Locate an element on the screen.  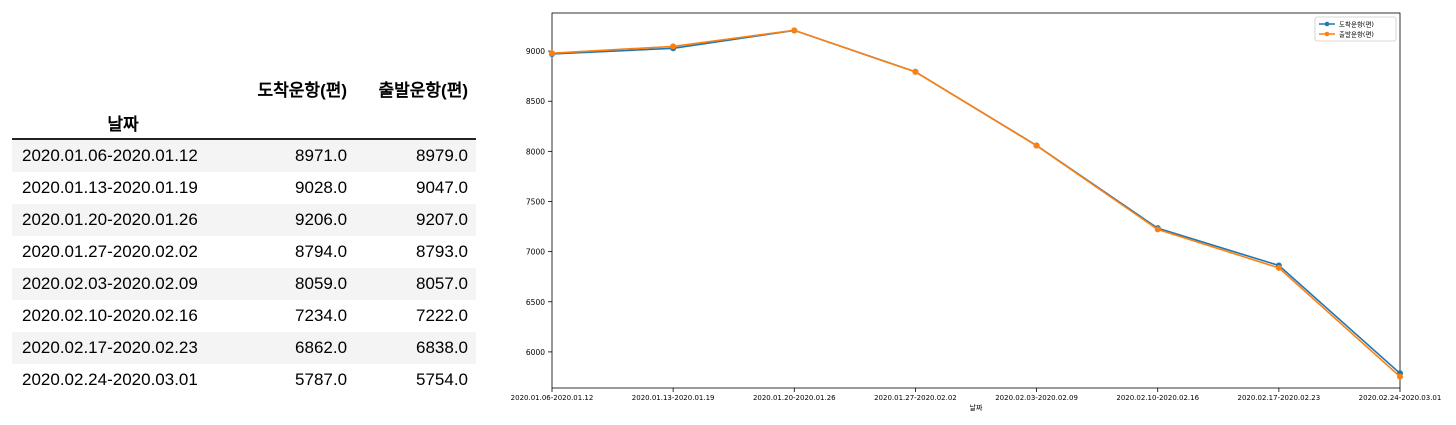
row-arrivals-value: 8059.0 is located at coordinates (295, 284).